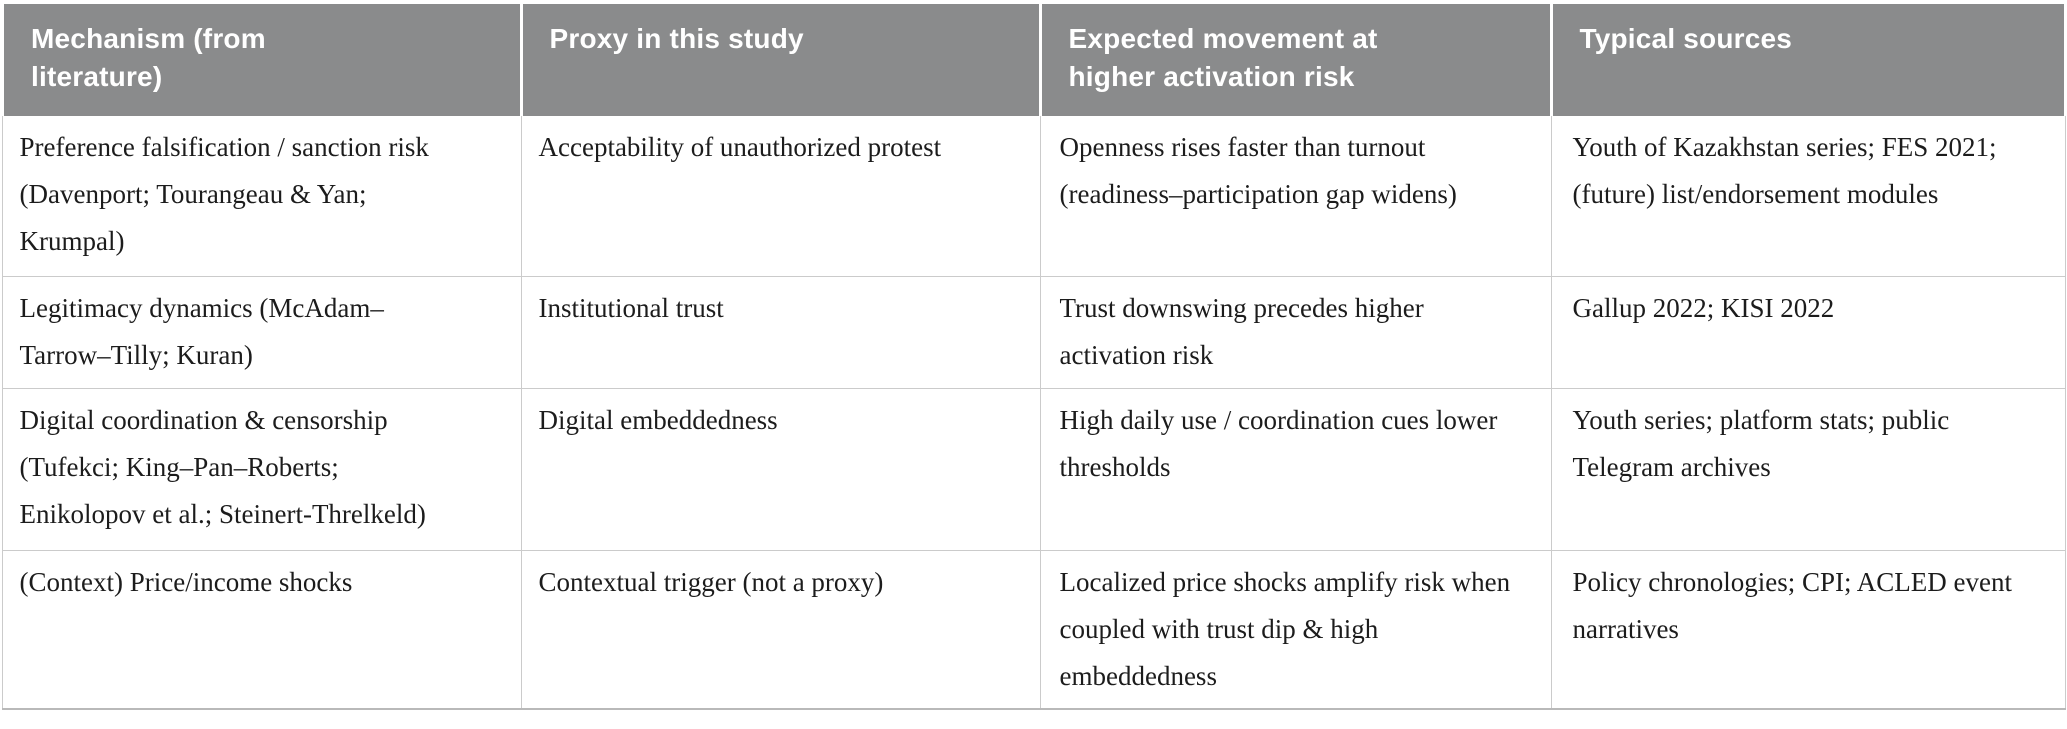 The width and height of the screenshot is (2067, 729). What do you see at coordinates (780, 469) in the screenshot?
I see `table-cell: Digital embeddedness` at bounding box center [780, 469].